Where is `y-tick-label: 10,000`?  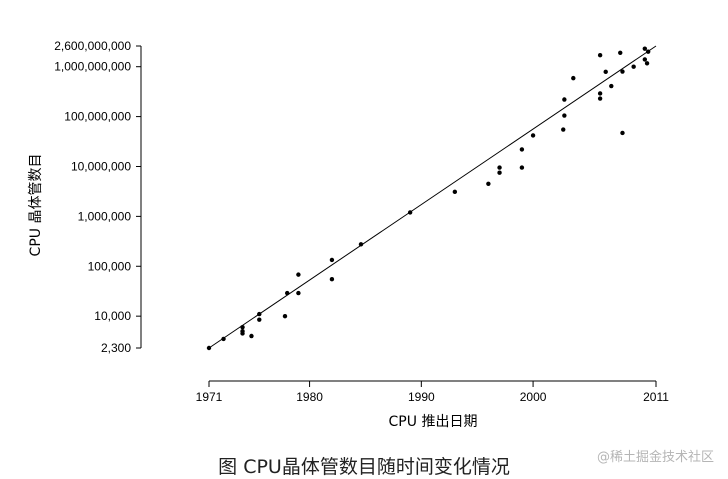
y-tick-label: 10,000 is located at coordinates (112, 316).